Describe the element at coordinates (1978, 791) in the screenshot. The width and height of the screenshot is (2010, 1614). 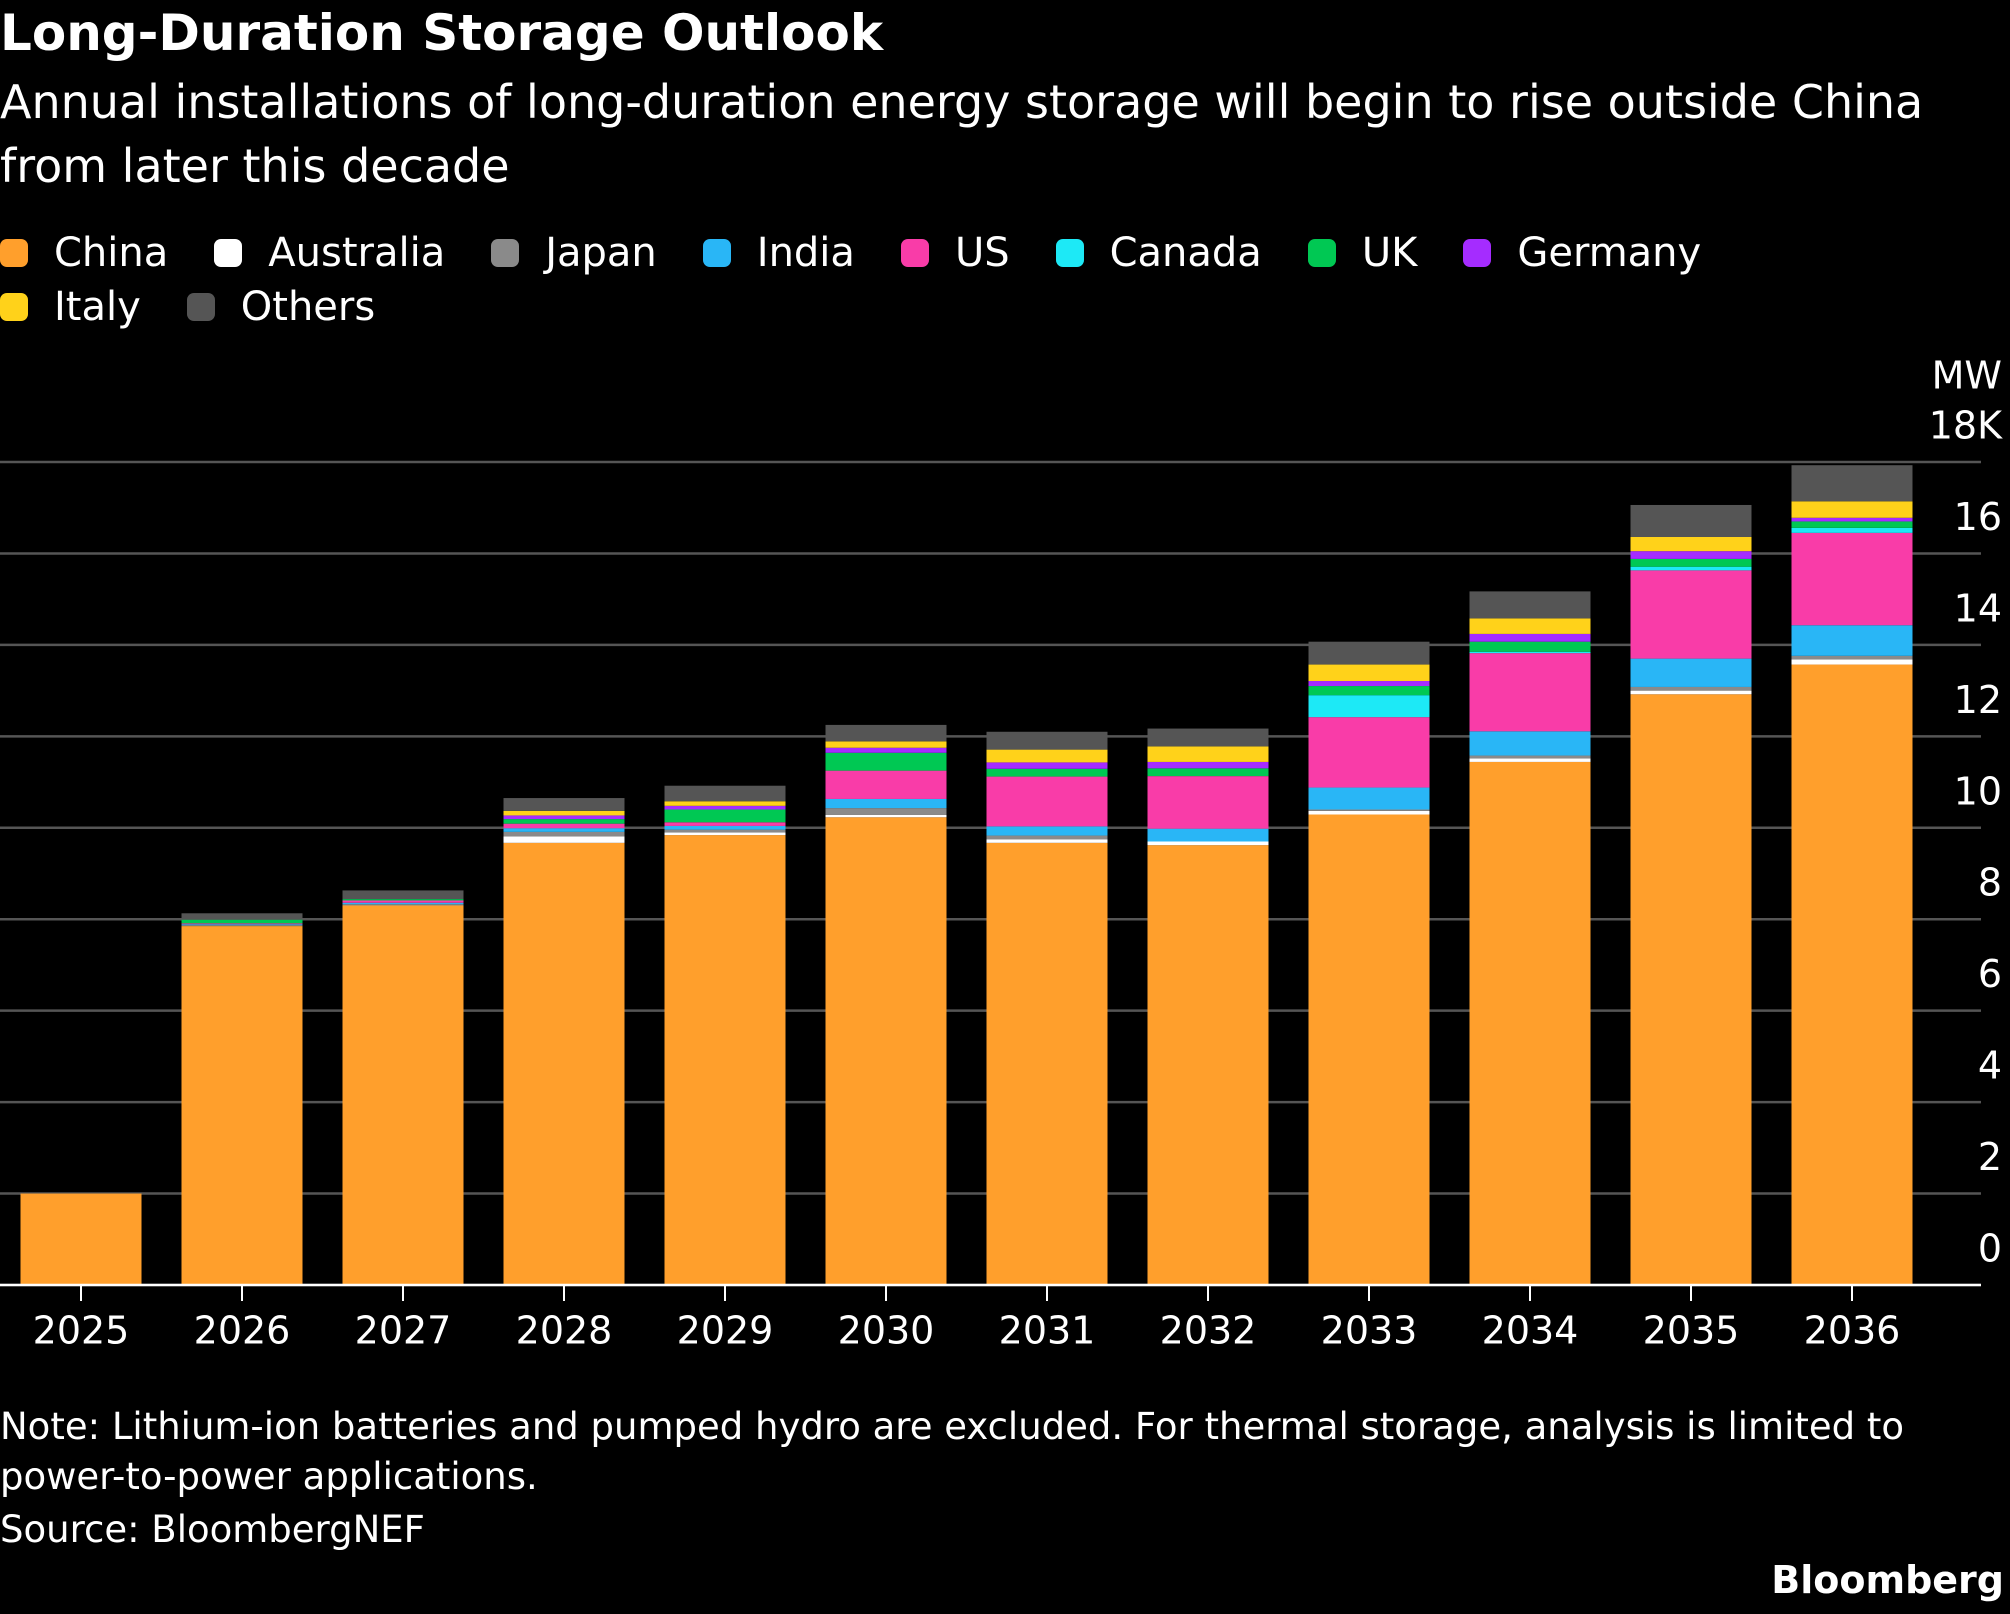
I see `y-tick-label: 10` at that location.